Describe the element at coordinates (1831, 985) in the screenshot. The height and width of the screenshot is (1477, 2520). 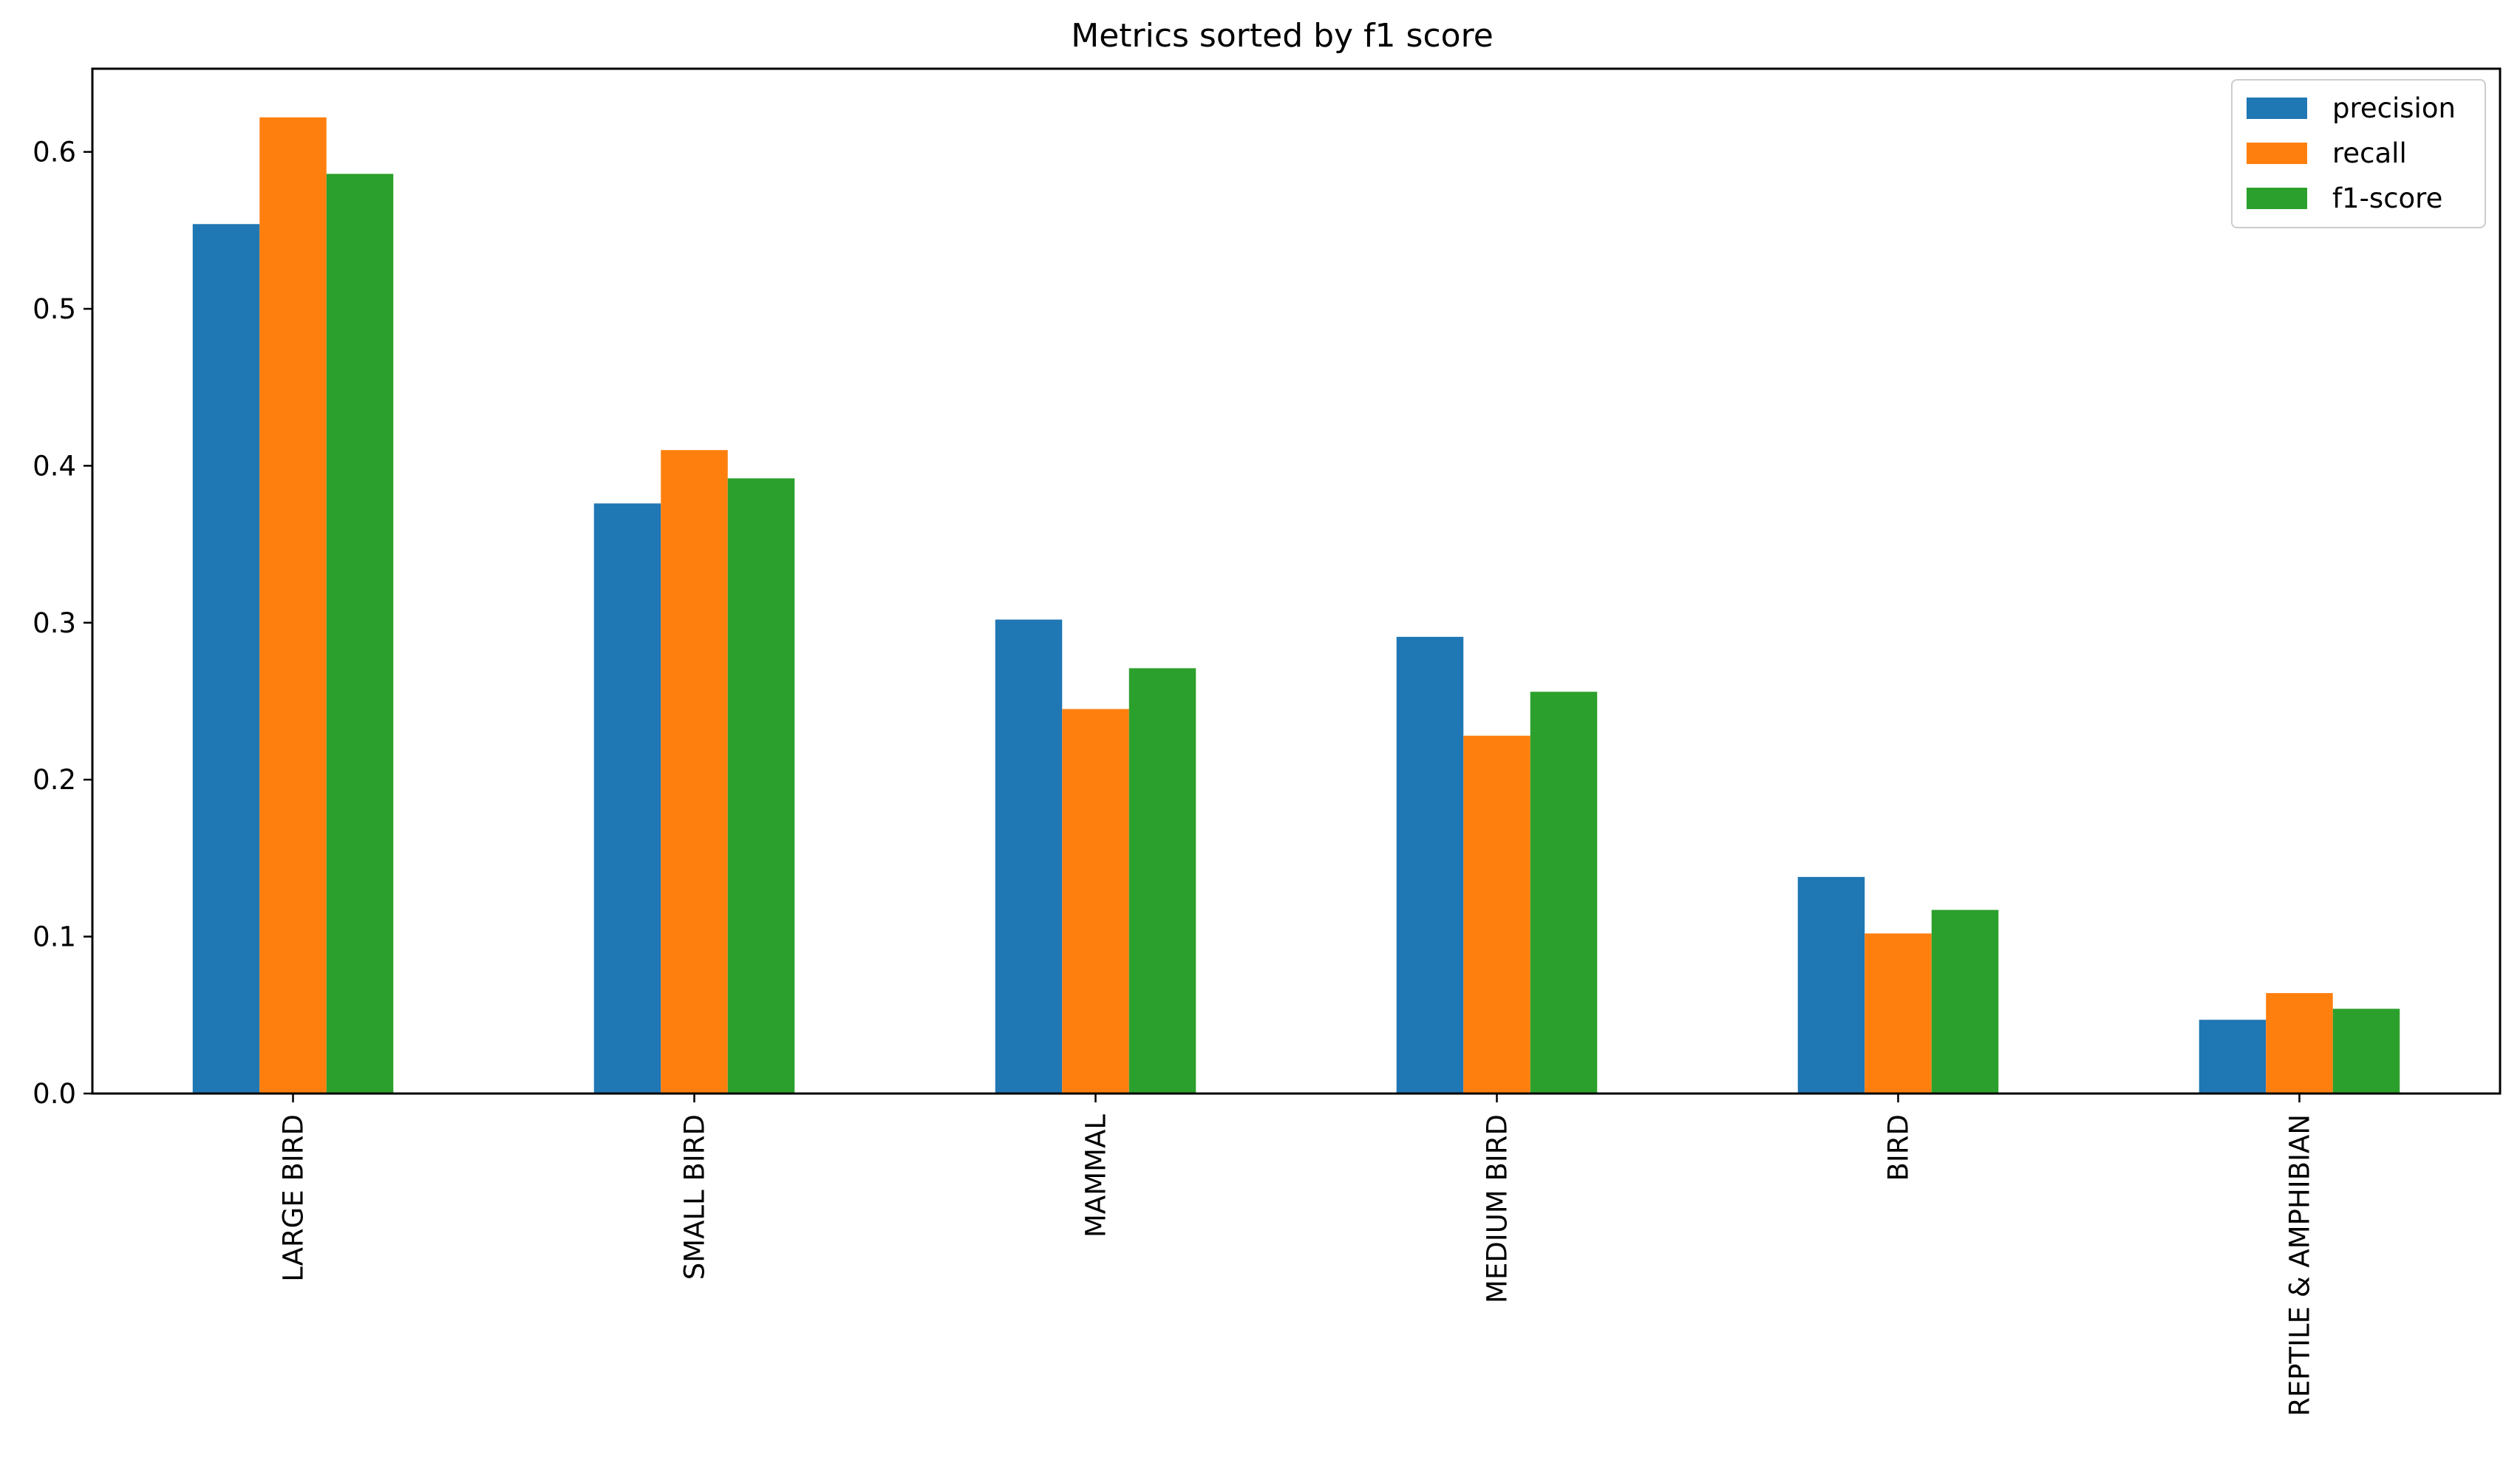
I see `bar-precision-bird` at that location.